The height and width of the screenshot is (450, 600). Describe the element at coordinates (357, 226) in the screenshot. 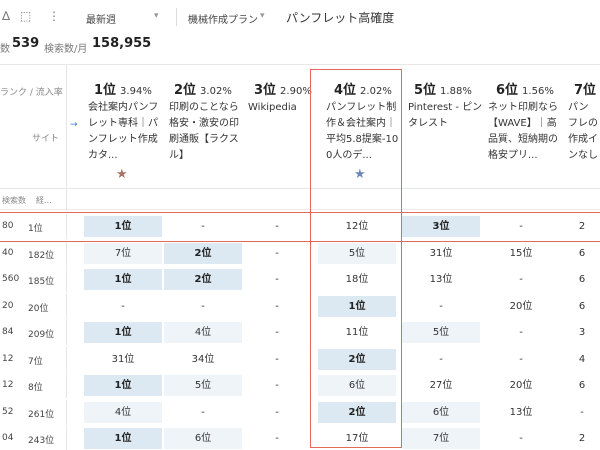

I see `rank-cell: 12位` at that location.